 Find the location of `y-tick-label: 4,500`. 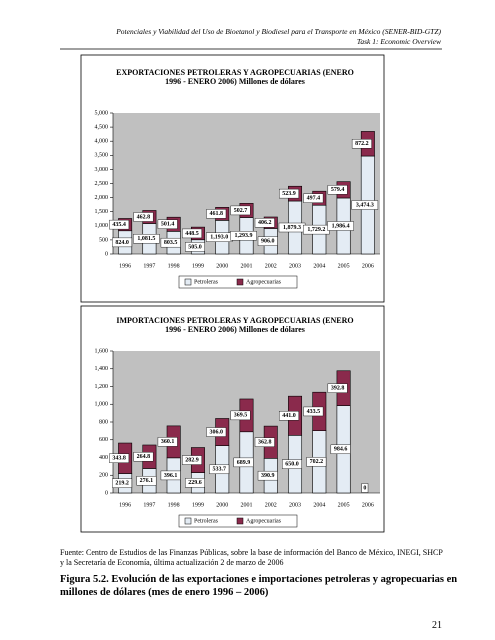

y-tick-label: 4,500 is located at coordinates (102, 127).